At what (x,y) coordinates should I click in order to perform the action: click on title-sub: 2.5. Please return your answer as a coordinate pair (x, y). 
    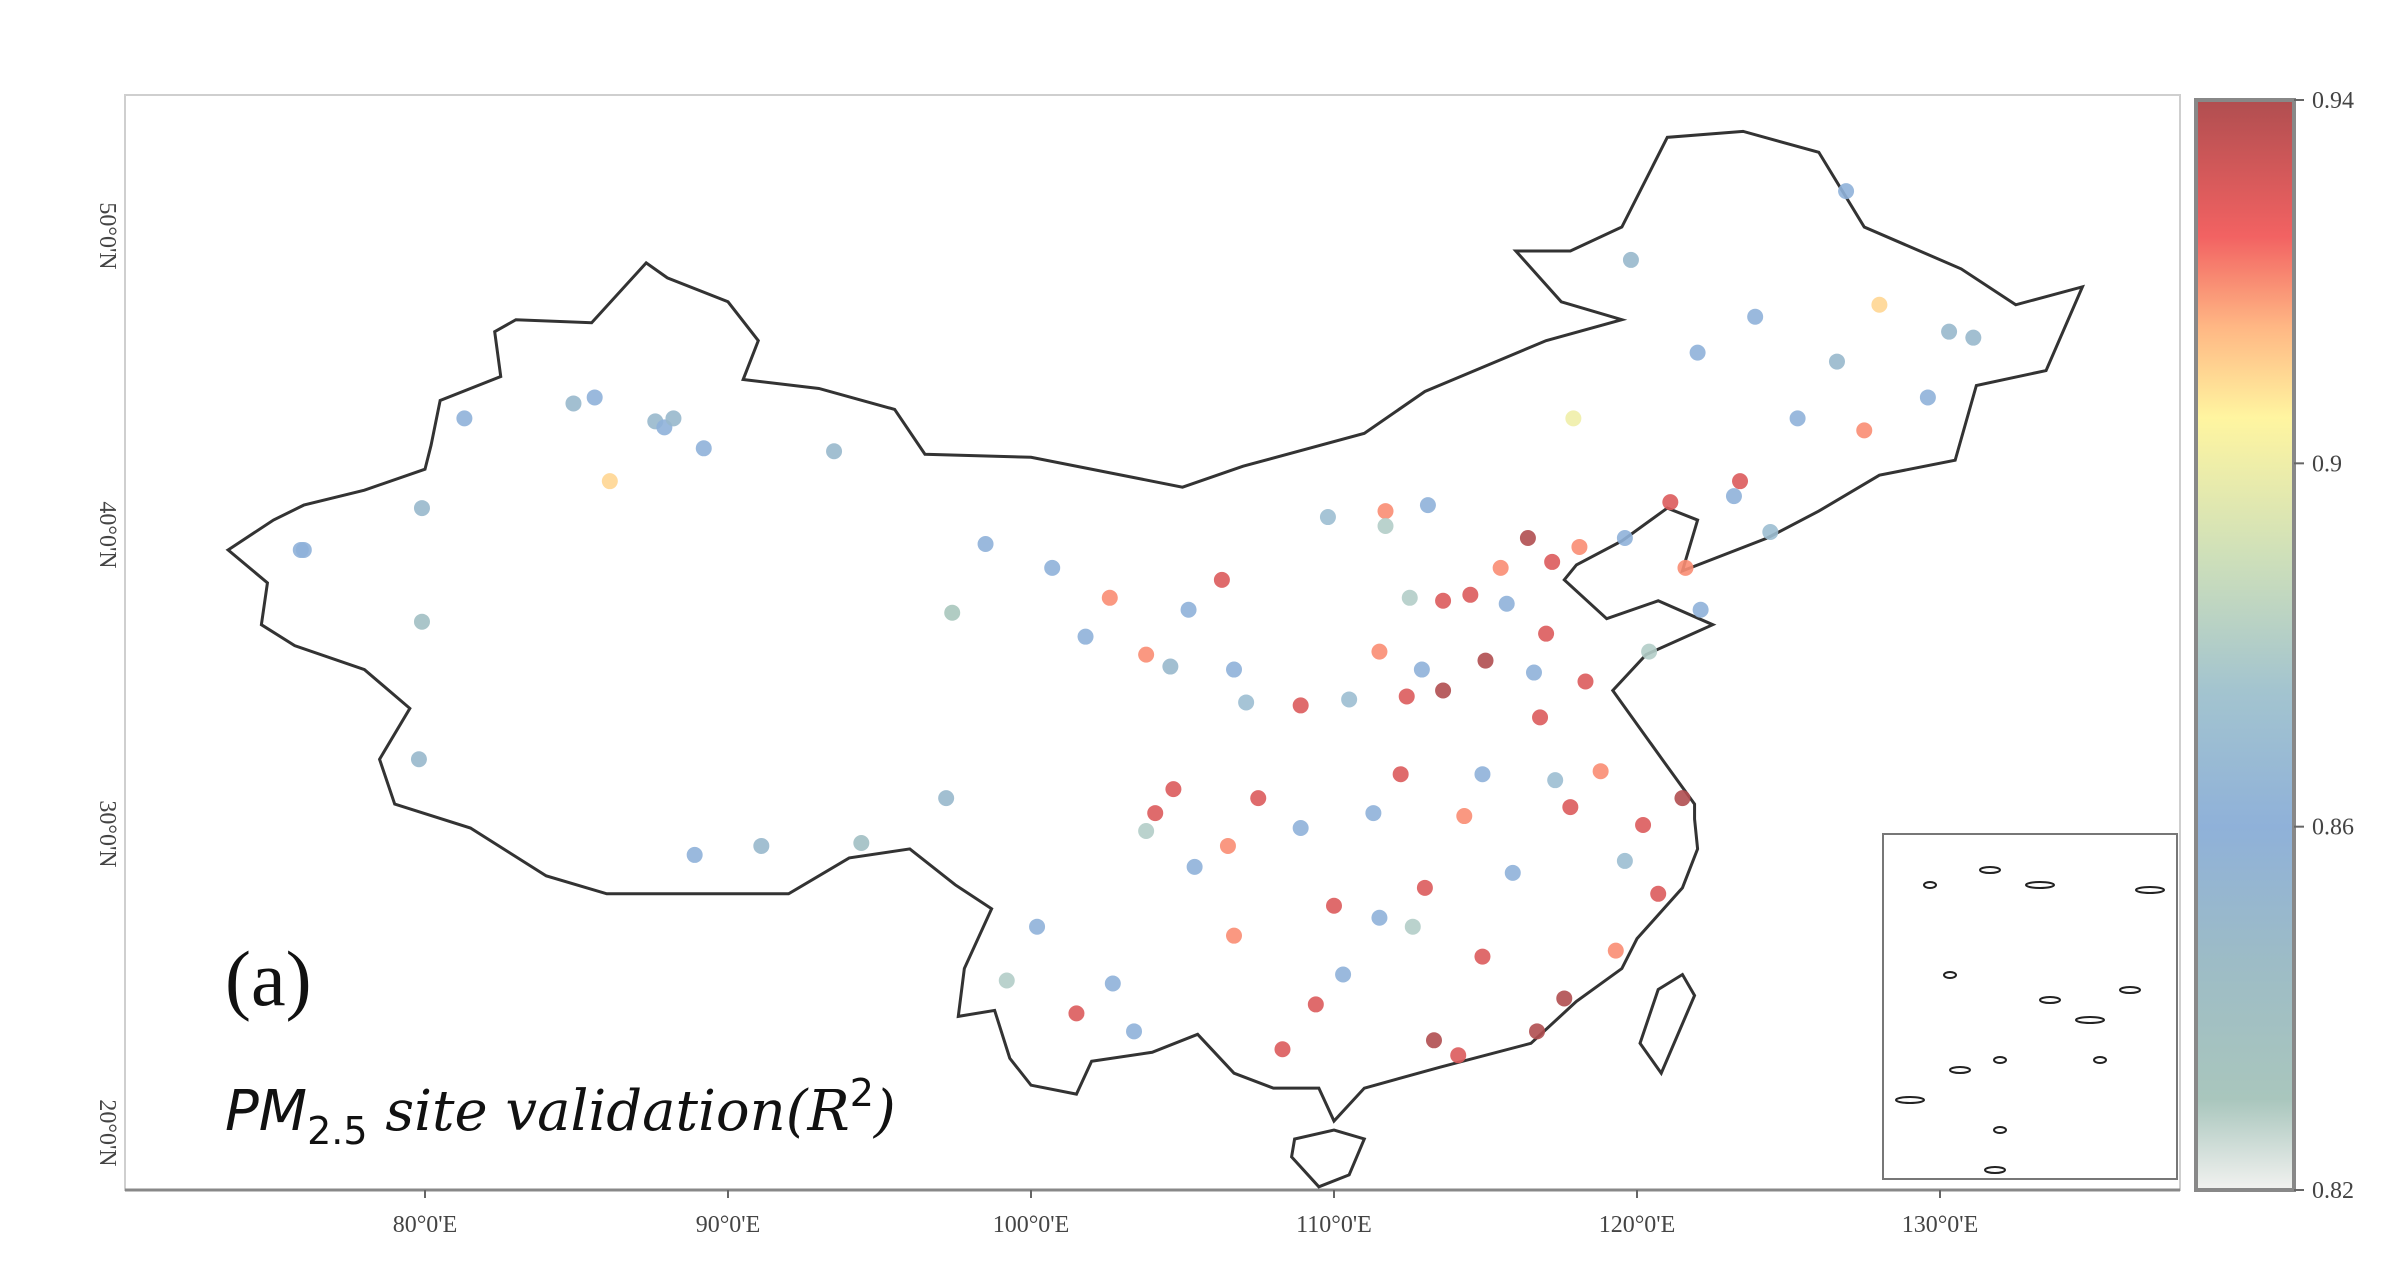
    Looking at the image, I should click on (337, 1131).